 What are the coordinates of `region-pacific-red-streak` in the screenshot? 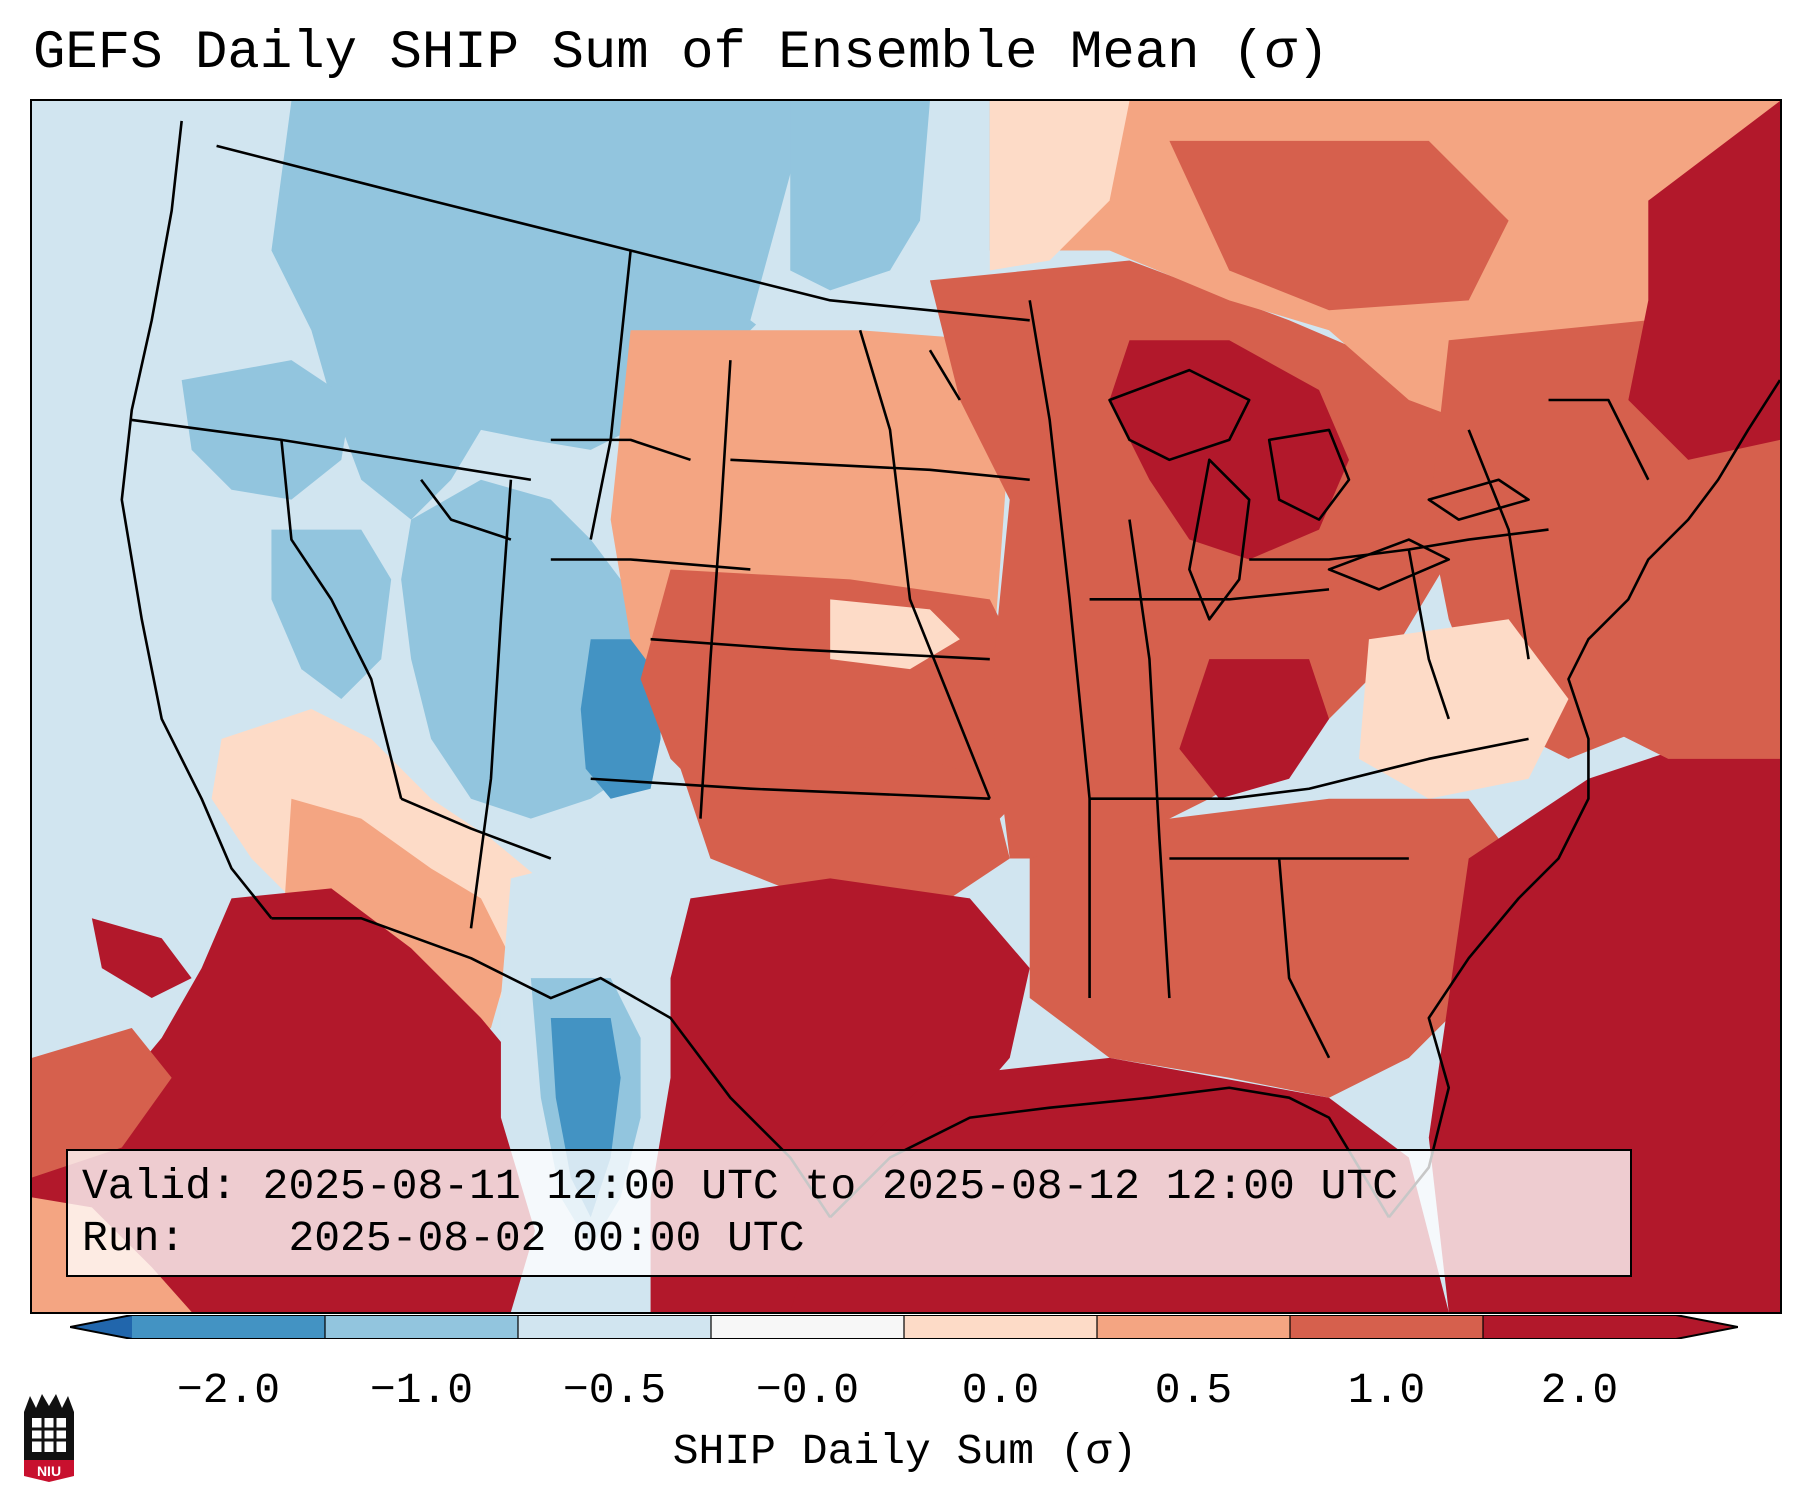 It's located at (141, 958).